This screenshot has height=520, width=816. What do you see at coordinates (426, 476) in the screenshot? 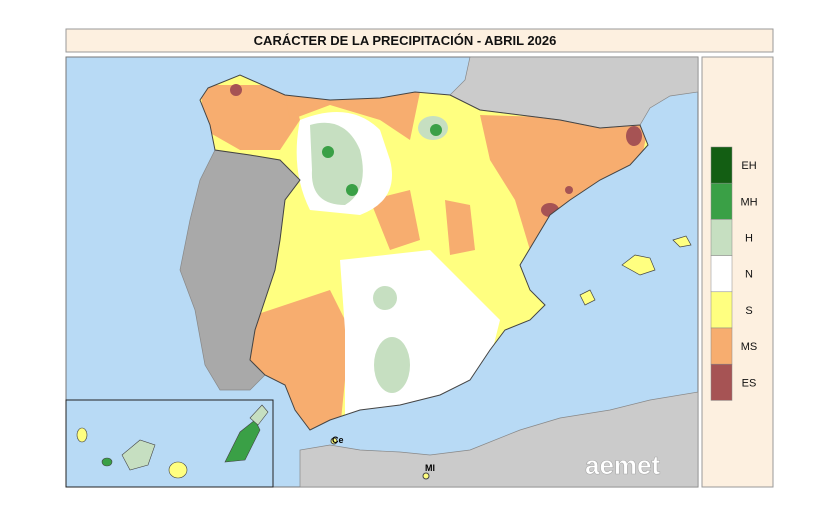
I see `melilla-mark` at bounding box center [426, 476].